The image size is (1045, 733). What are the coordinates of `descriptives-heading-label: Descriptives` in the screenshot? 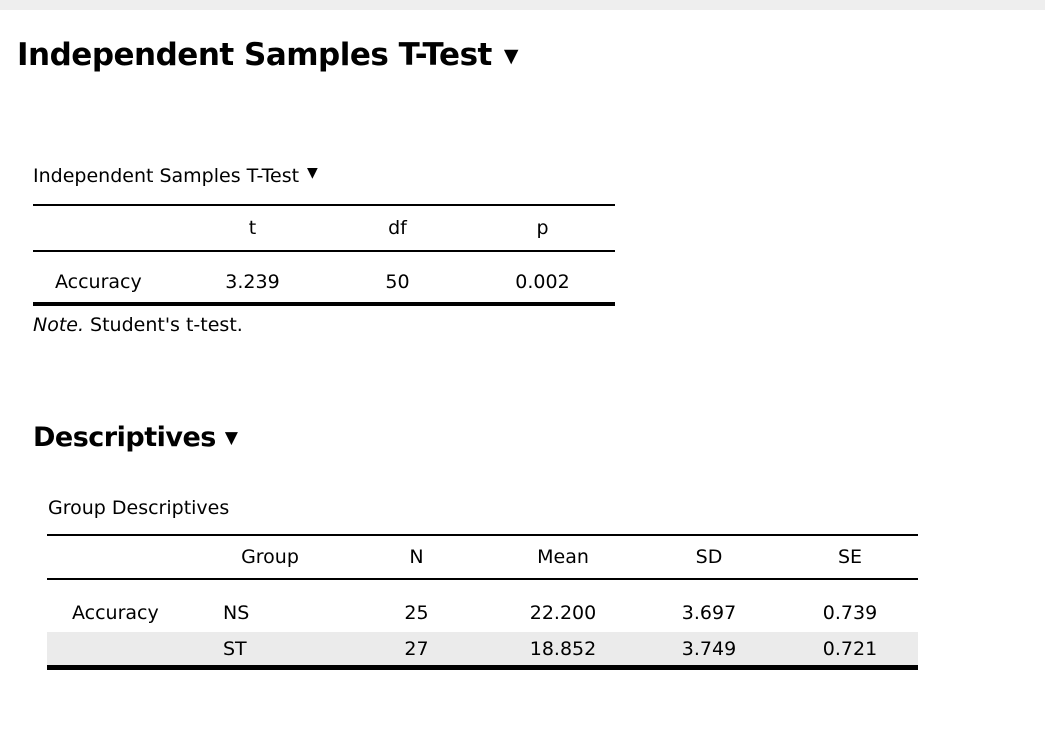 It's located at (124, 437).